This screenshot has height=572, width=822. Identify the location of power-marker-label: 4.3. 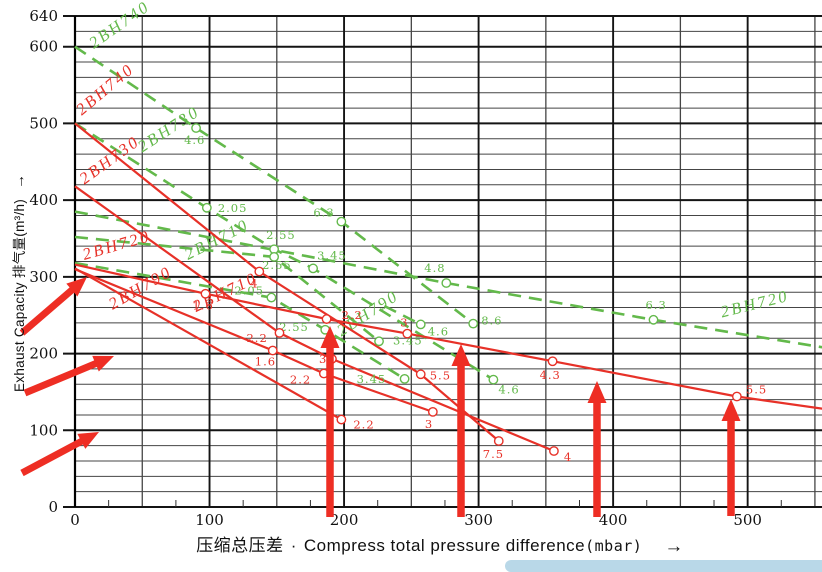
(550, 375).